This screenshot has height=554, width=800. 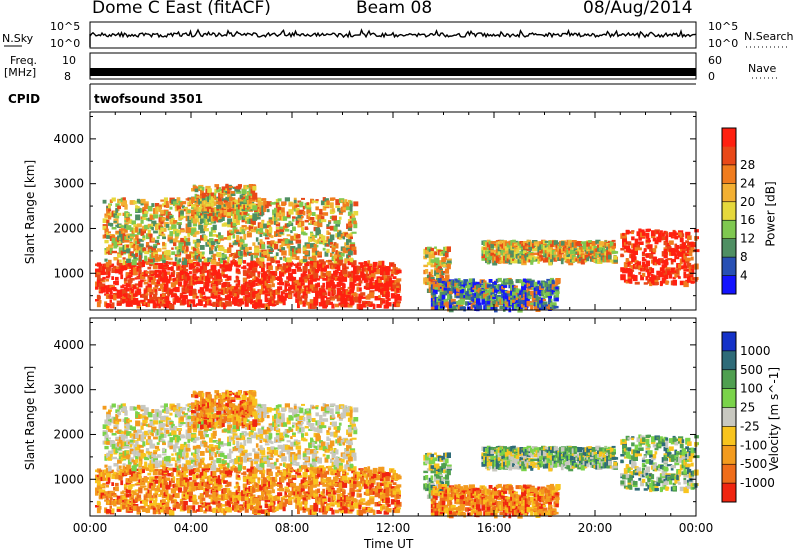 What do you see at coordinates (393, 72) in the screenshot?
I see `freq-trace` at bounding box center [393, 72].